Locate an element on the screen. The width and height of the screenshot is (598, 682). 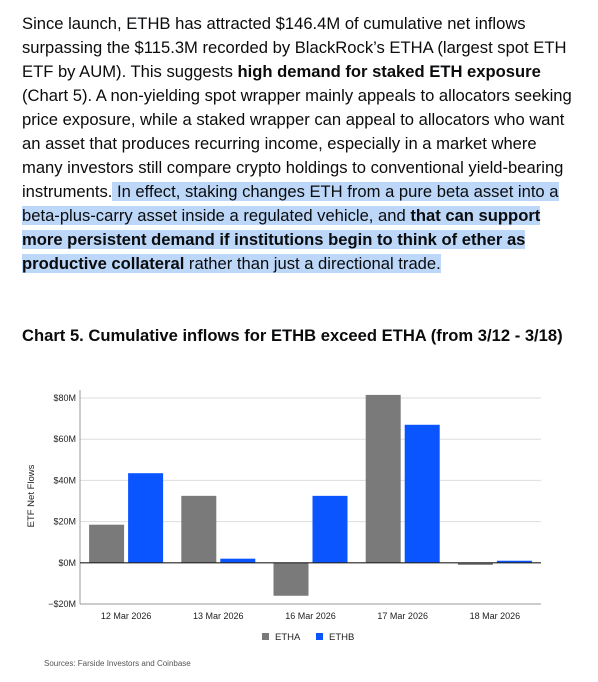
x-tick-label: 13 Mar 2026 is located at coordinates (218, 616).